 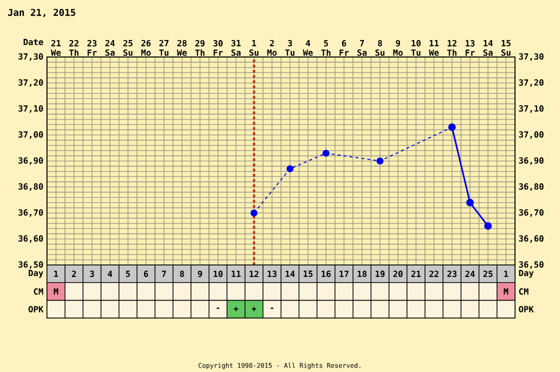 What do you see at coordinates (218, 273) in the screenshot?
I see `x-tick-label: 10` at bounding box center [218, 273].